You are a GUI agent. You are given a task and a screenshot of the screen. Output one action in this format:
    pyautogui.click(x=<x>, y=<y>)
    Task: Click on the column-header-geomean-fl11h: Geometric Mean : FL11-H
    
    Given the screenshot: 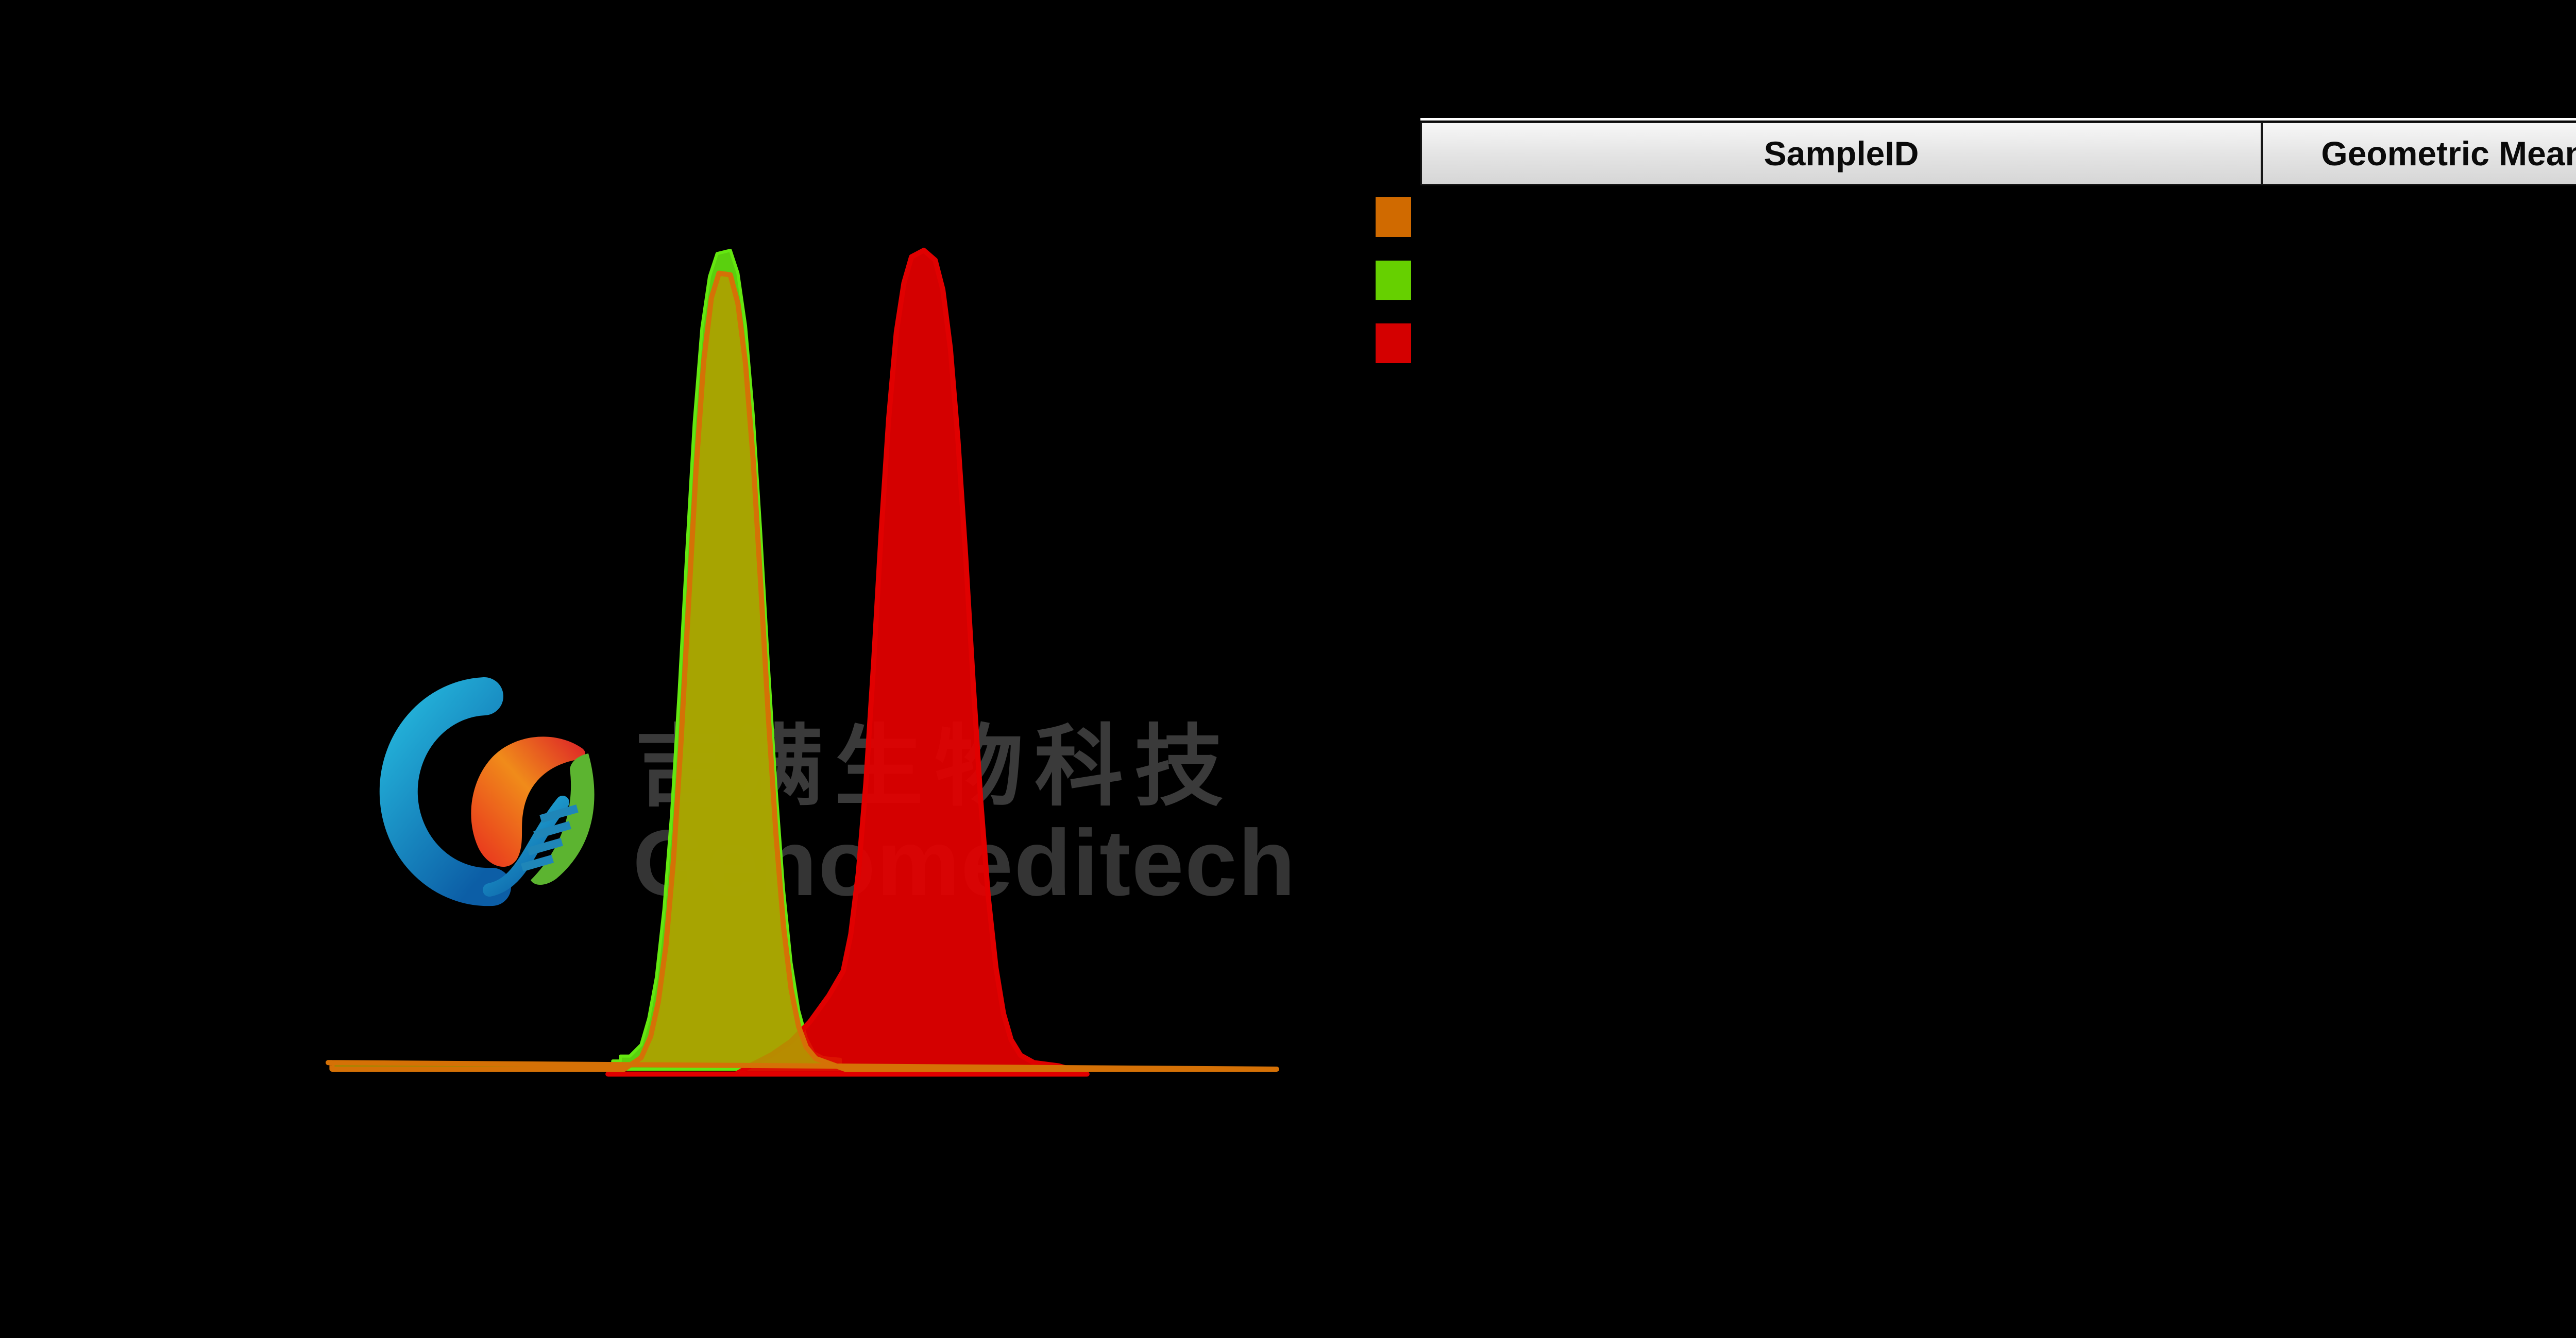 What is the action you would take?
    pyautogui.click(x=2419, y=153)
    